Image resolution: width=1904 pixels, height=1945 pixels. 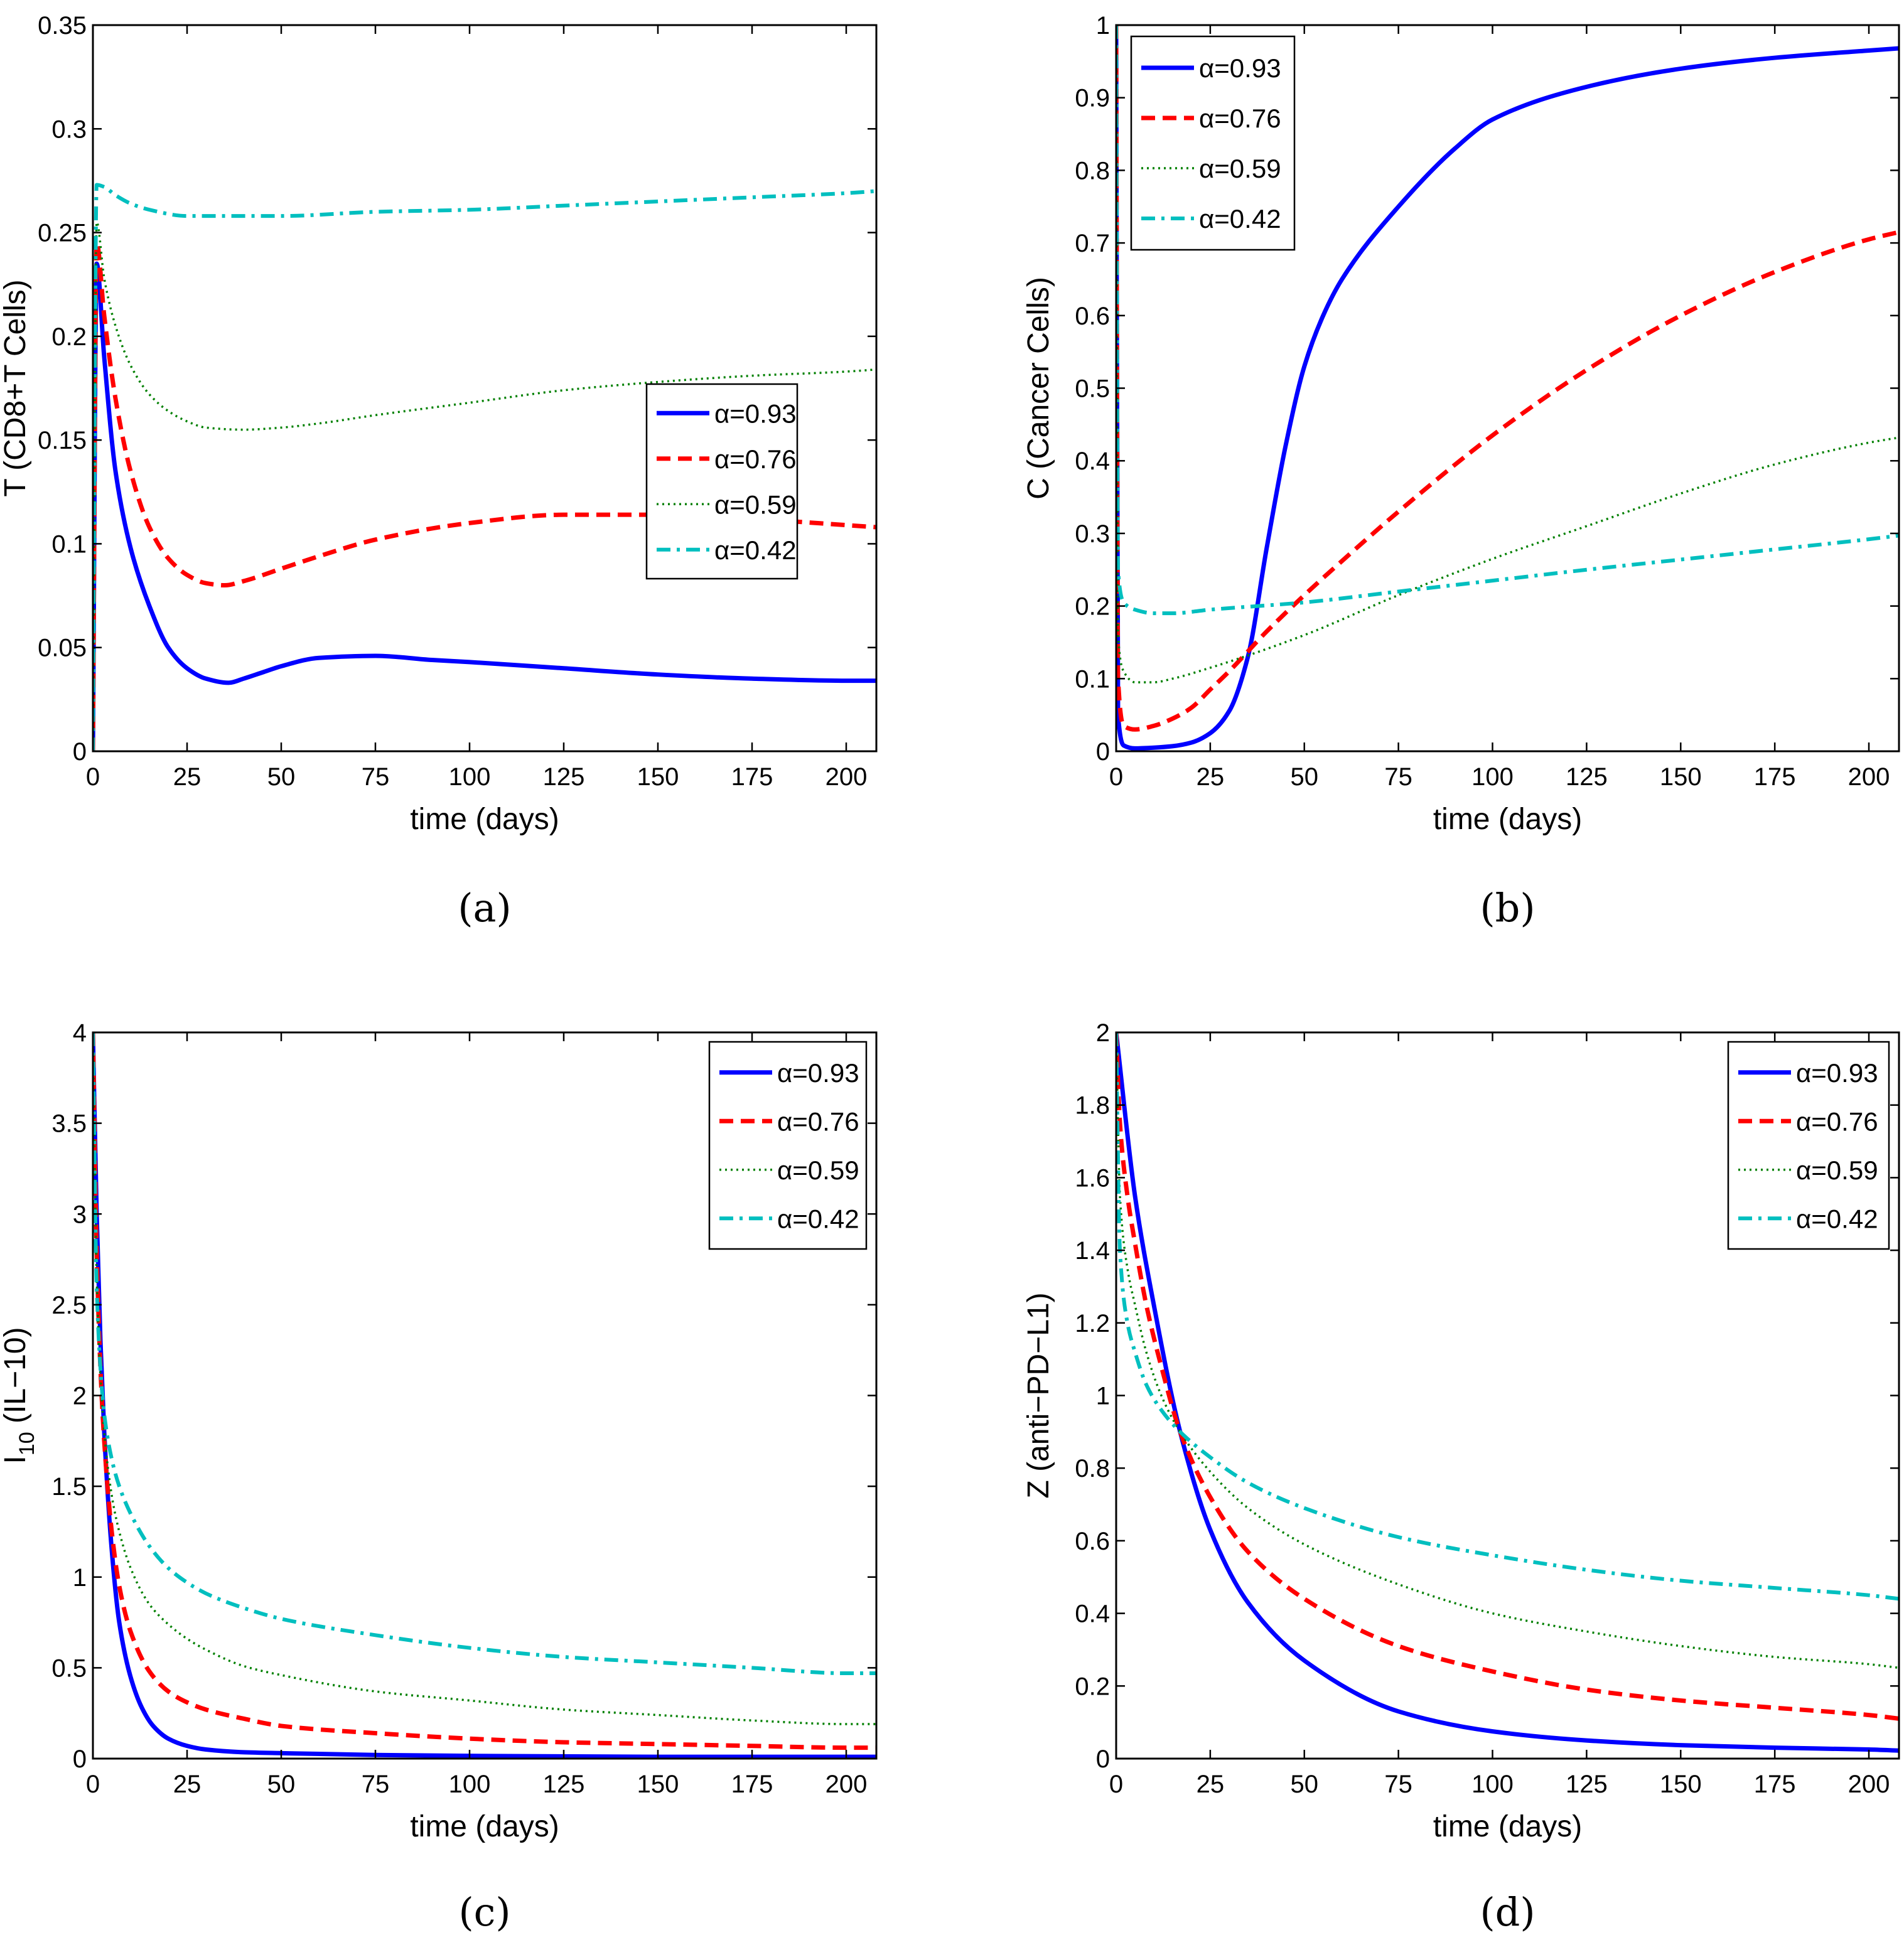 What do you see at coordinates (63, 648) in the screenshot?
I see `y-tick-label: 0.05` at bounding box center [63, 648].